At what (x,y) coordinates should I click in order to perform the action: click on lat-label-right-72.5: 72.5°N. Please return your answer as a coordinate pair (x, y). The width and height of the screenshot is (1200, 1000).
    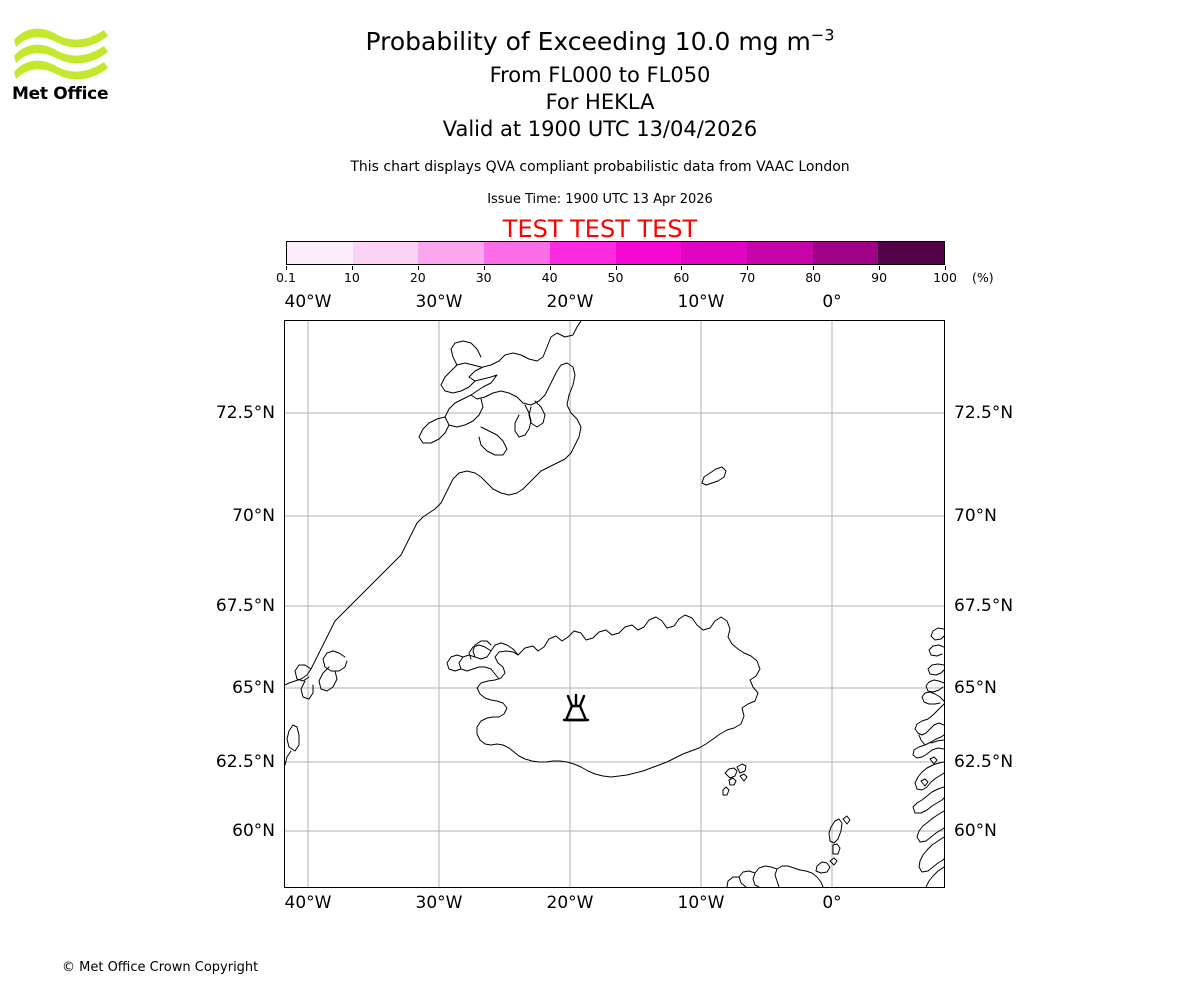
    Looking at the image, I should click on (984, 413).